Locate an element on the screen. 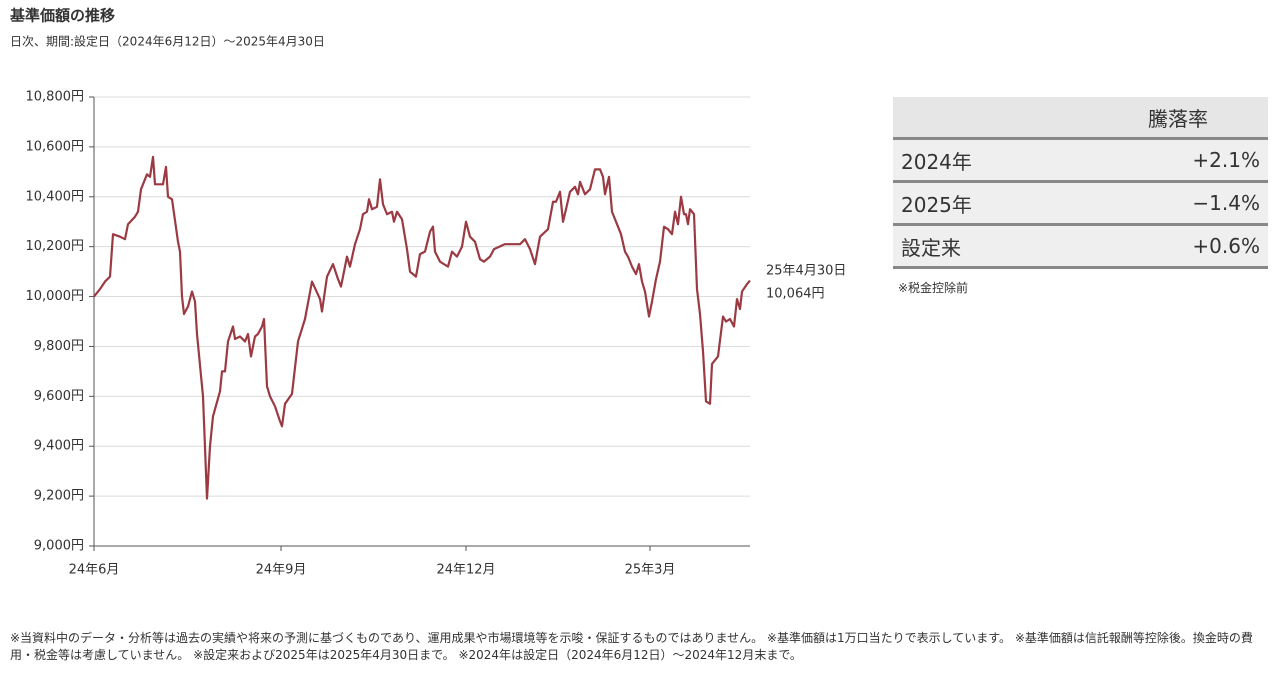 This screenshot has height=673, width=1280. annotation: 25年4月30日 is located at coordinates (806, 271).